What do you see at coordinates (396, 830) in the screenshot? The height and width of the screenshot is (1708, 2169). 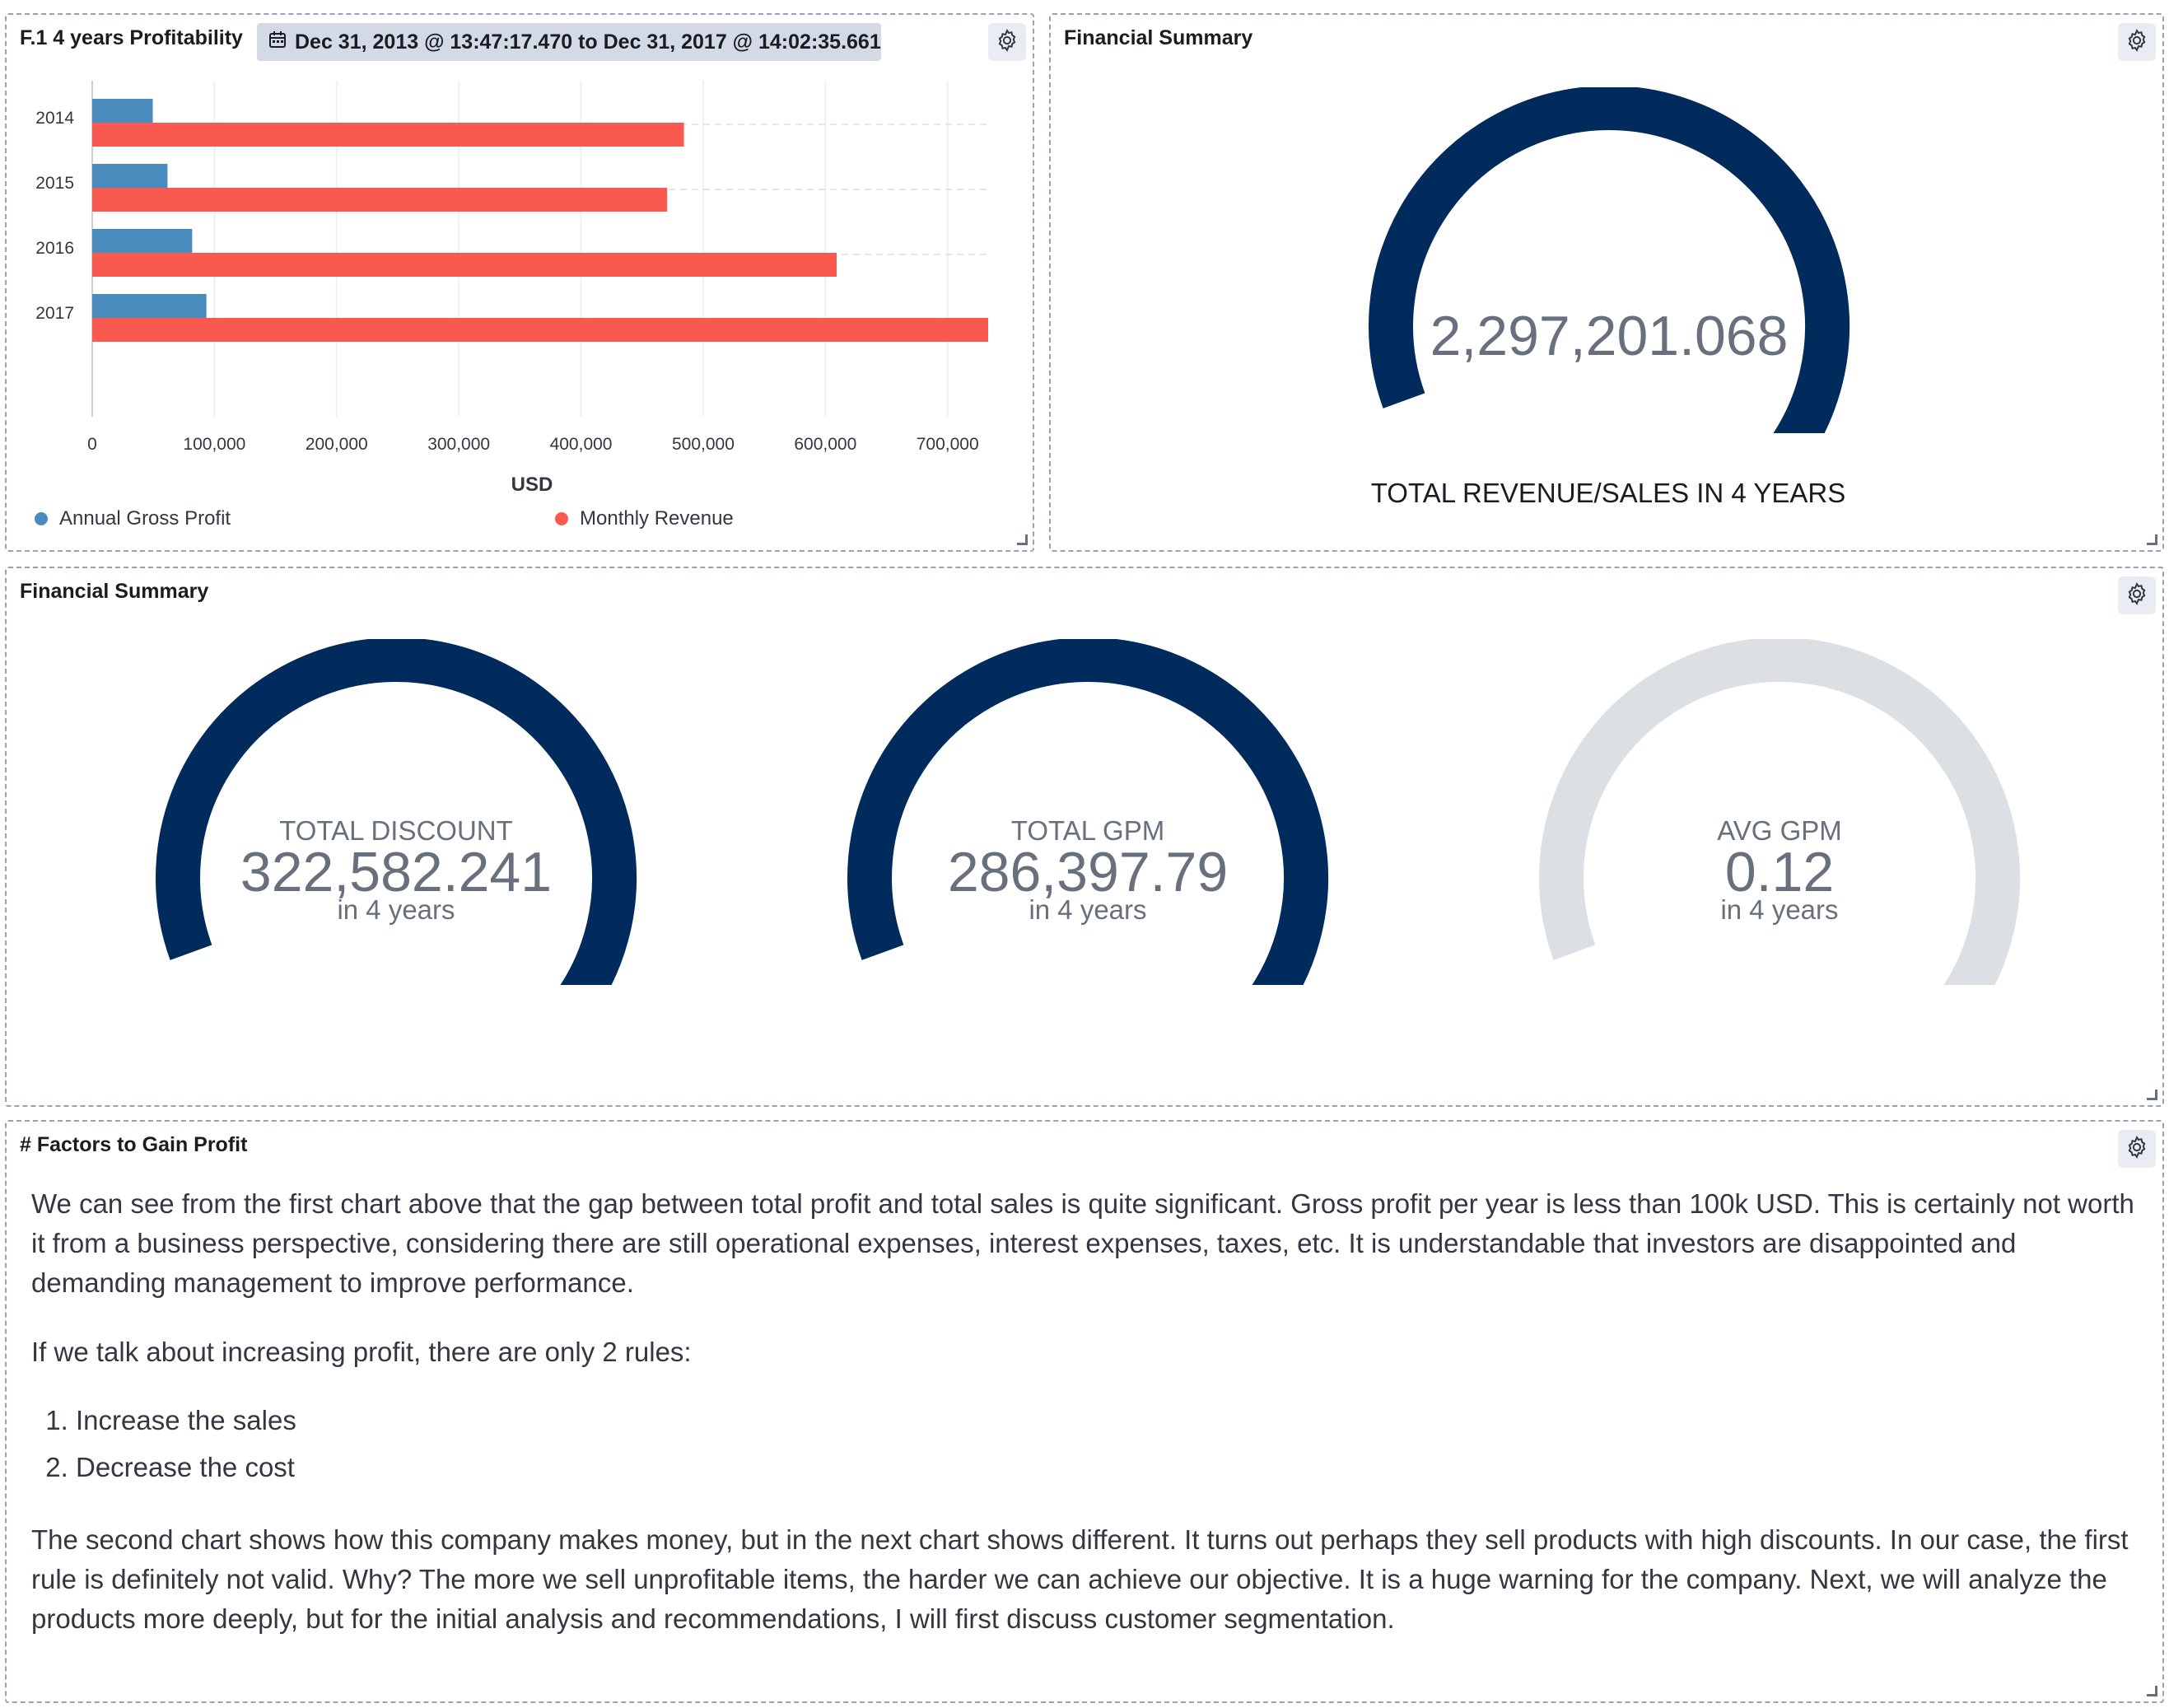 I see `gauge-label: TOTAL DISCOUNT` at bounding box center [396, 830].